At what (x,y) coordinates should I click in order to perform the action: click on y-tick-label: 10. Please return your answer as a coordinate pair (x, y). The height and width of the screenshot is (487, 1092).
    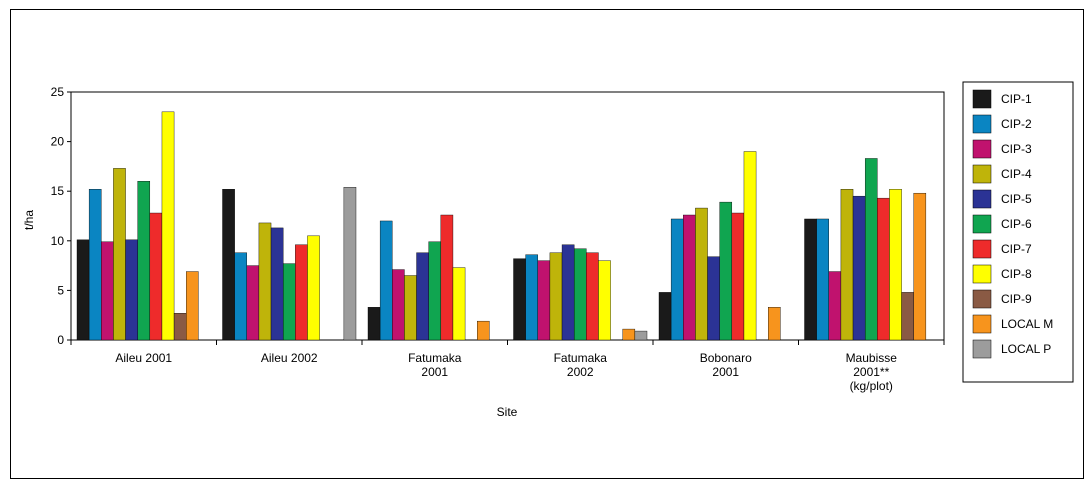
    Looking at the image, I should click on (58, 241).